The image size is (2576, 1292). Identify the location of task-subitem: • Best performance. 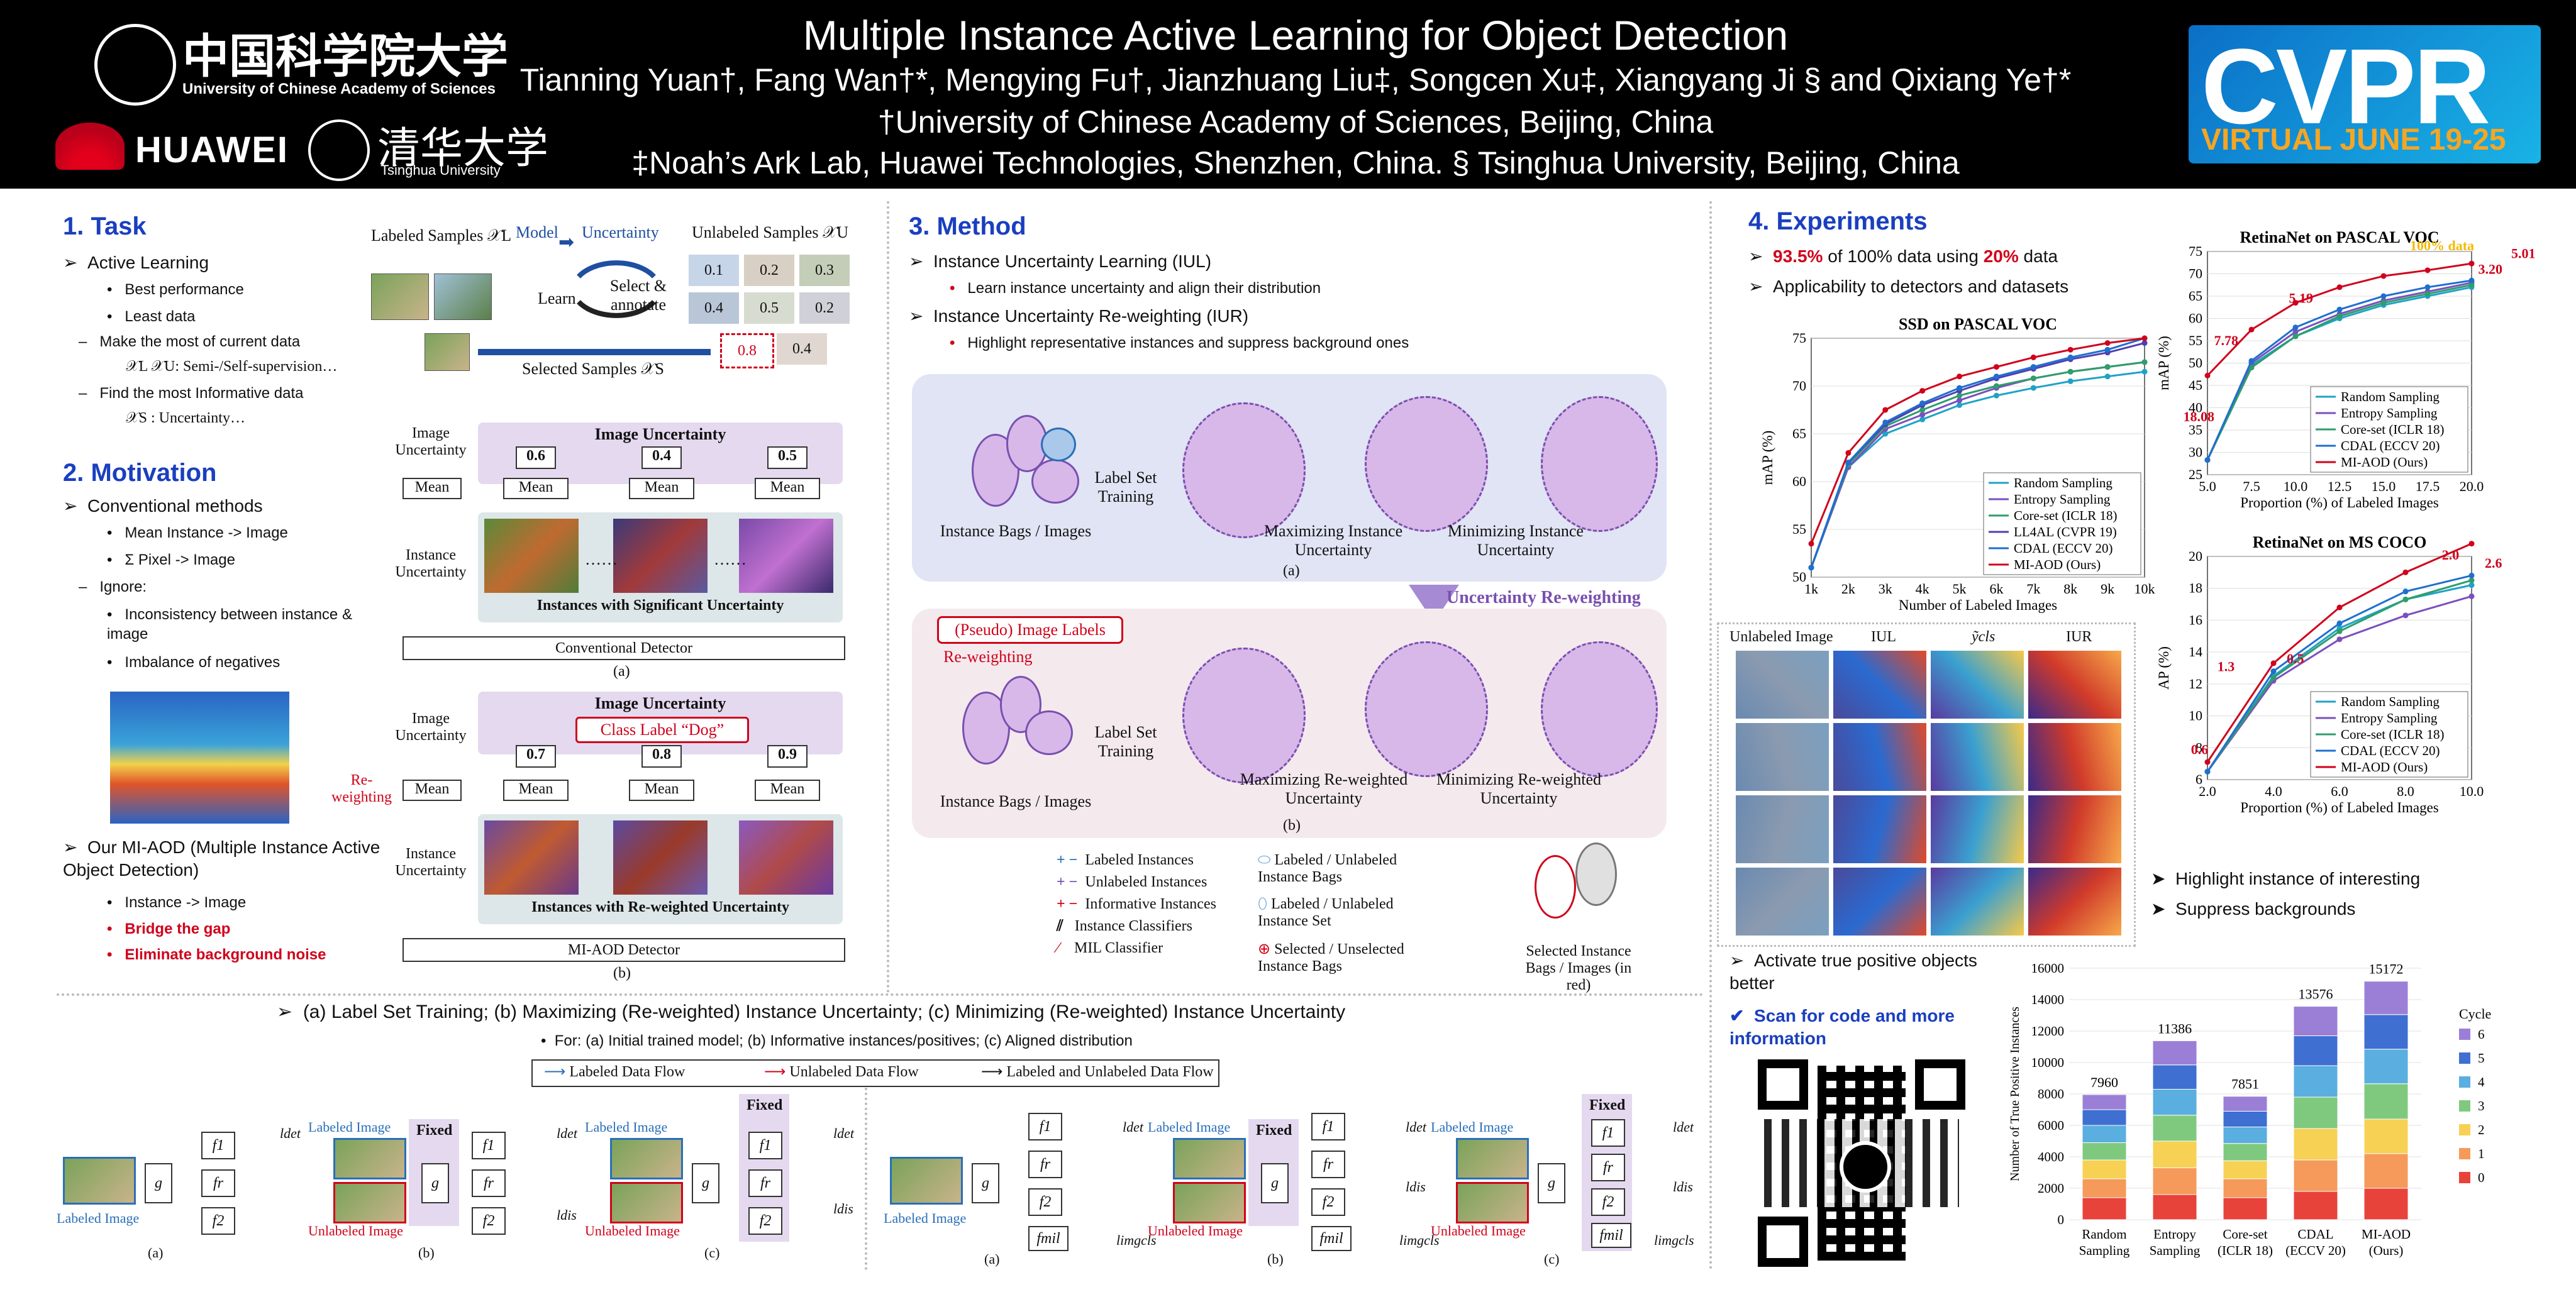
(175, 289).